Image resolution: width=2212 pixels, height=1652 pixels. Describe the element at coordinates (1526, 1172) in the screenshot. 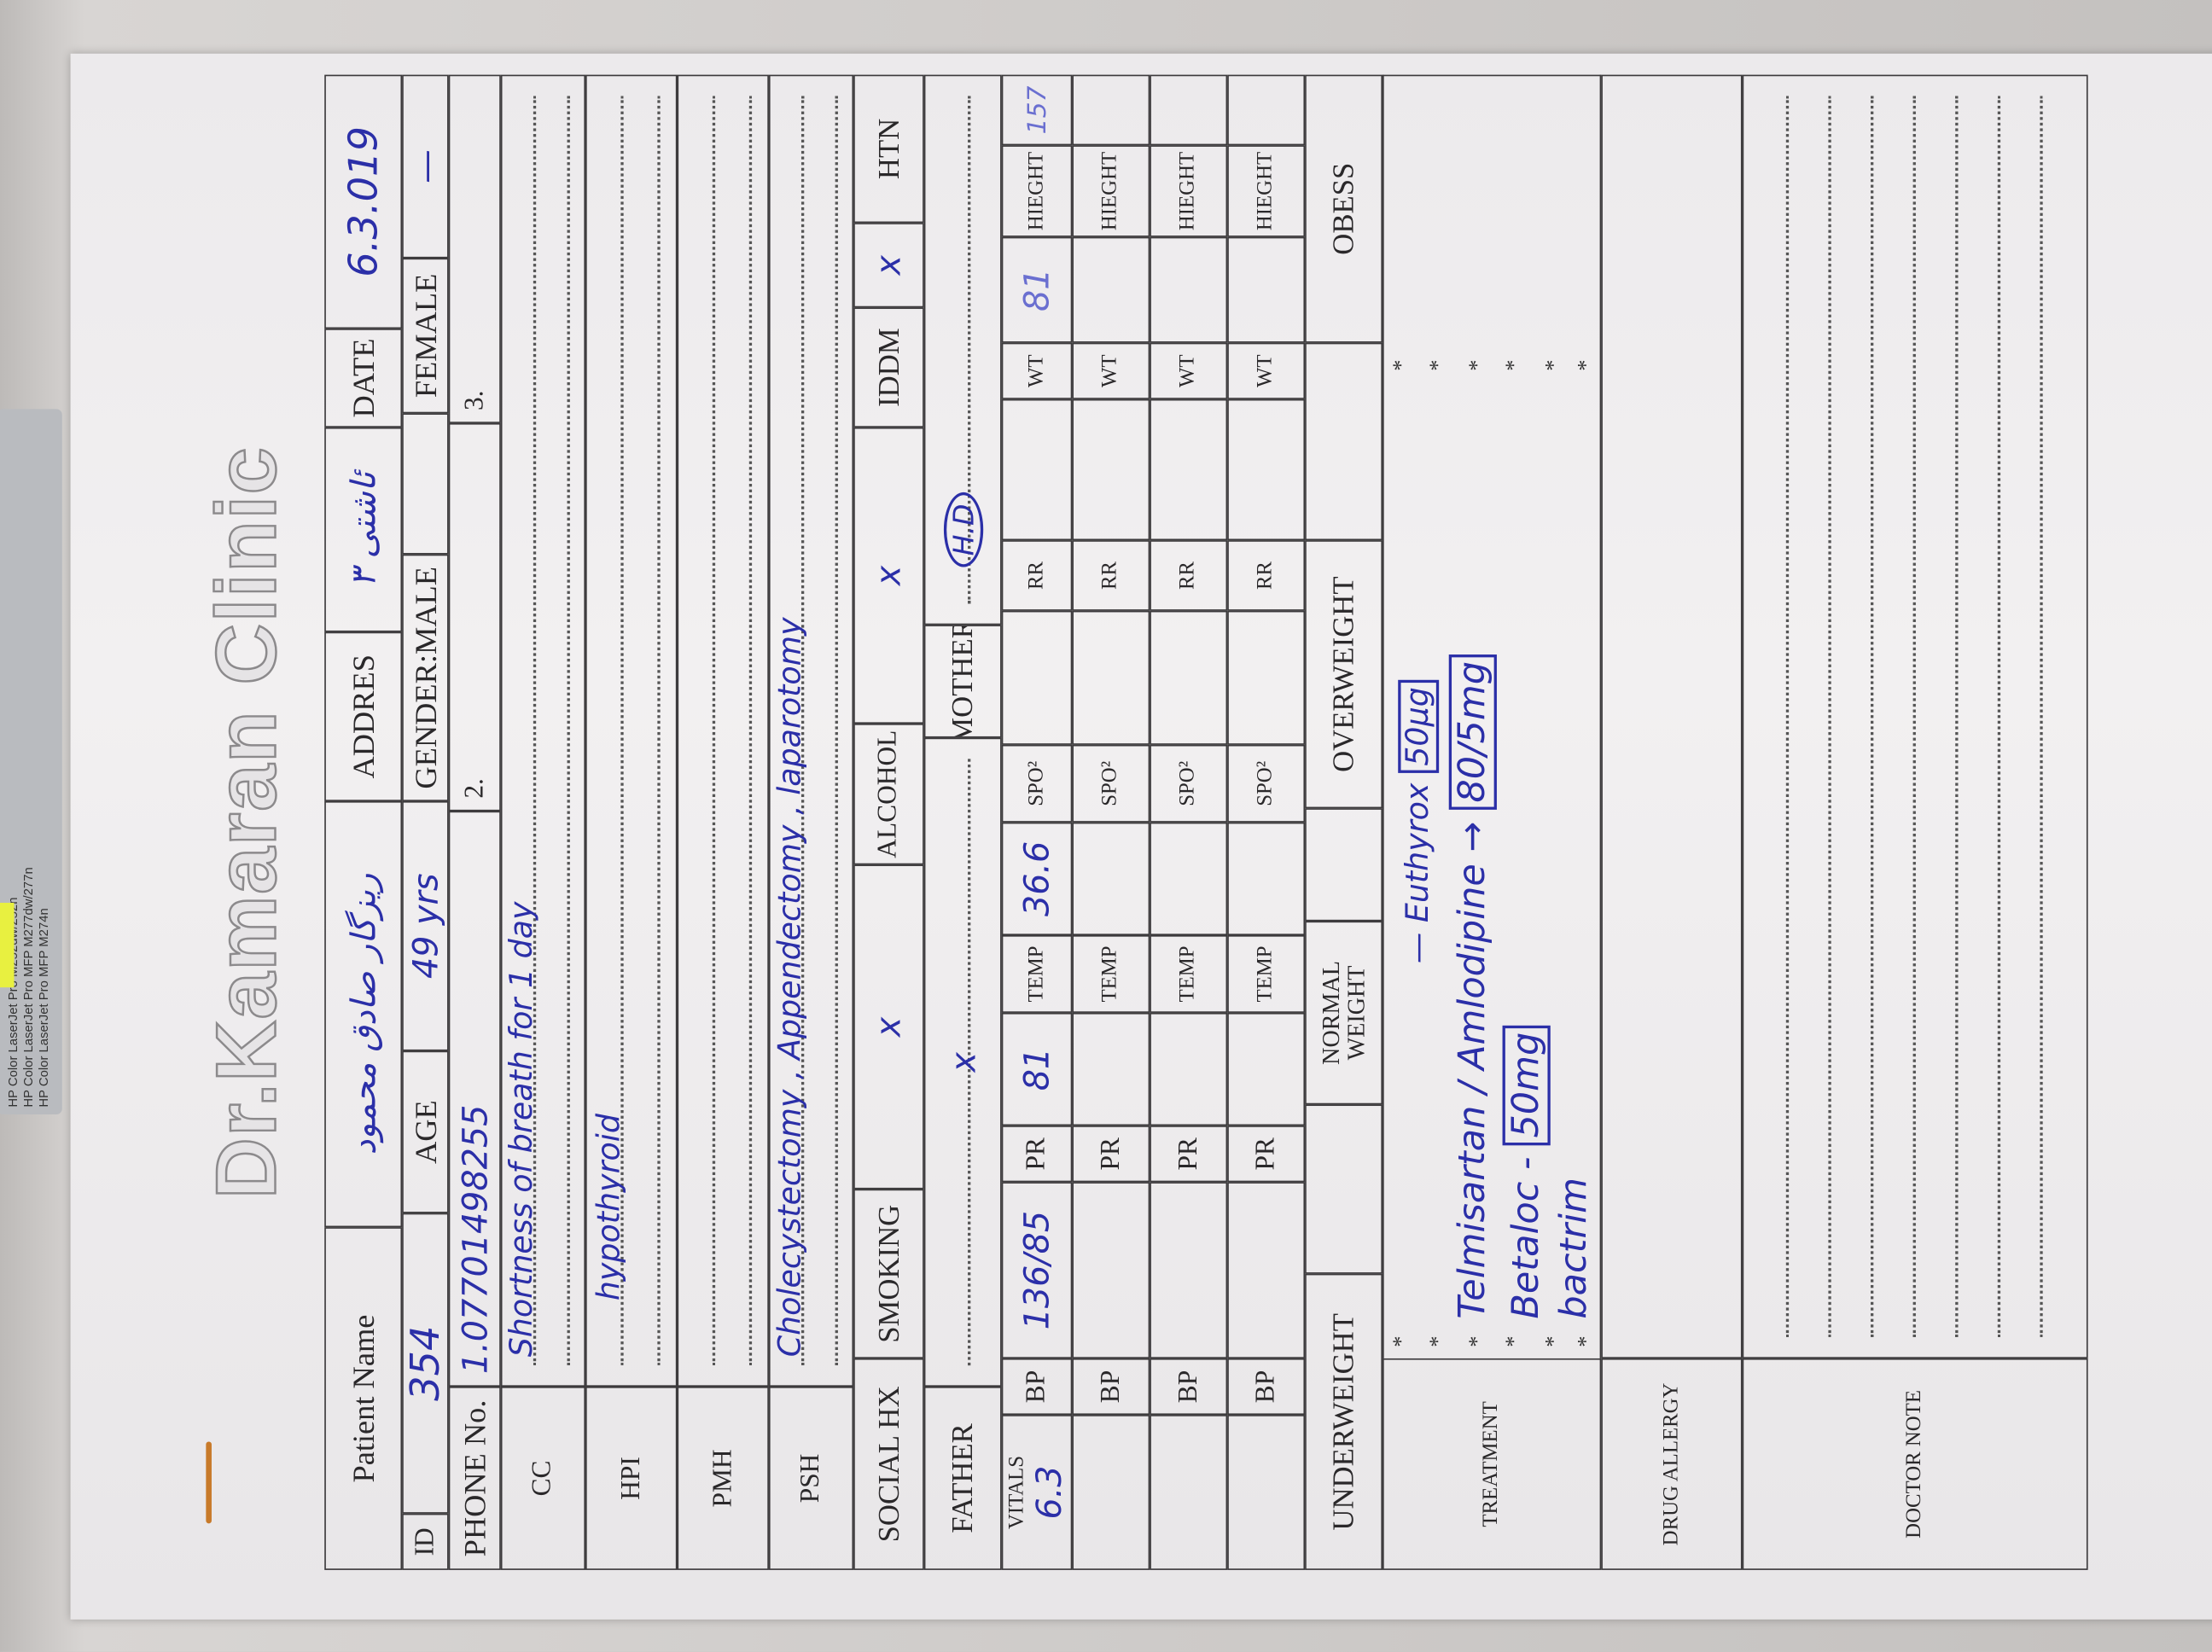

I see `treatment-item: Betaloc - 50mg` at that location.